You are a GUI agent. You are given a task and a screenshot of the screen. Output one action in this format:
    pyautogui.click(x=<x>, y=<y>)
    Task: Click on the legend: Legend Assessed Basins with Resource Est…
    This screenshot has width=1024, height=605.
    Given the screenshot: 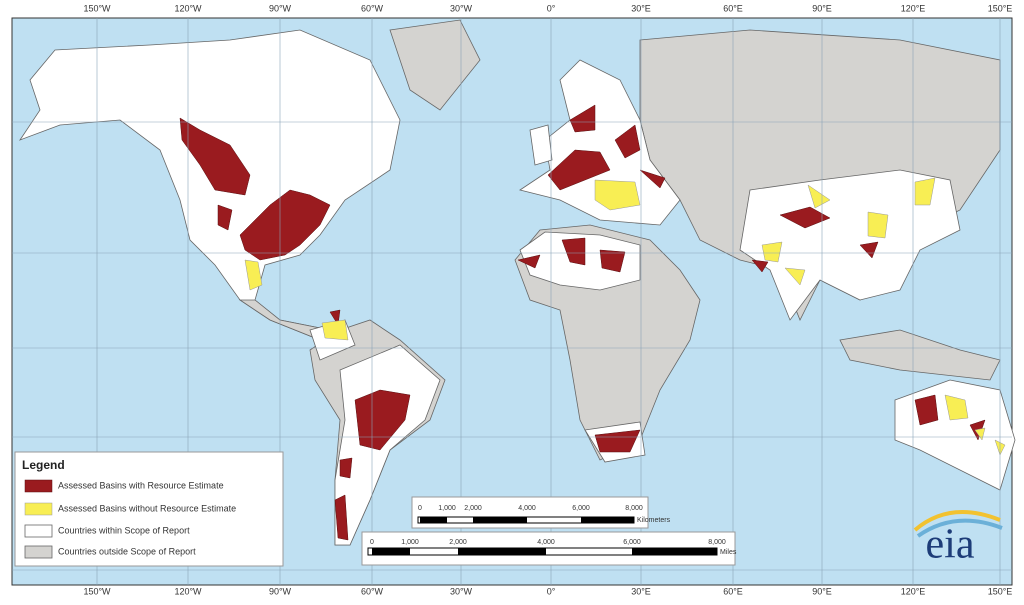 What is the action you would take?
    pyautogui.click(x=149, y=509)
    